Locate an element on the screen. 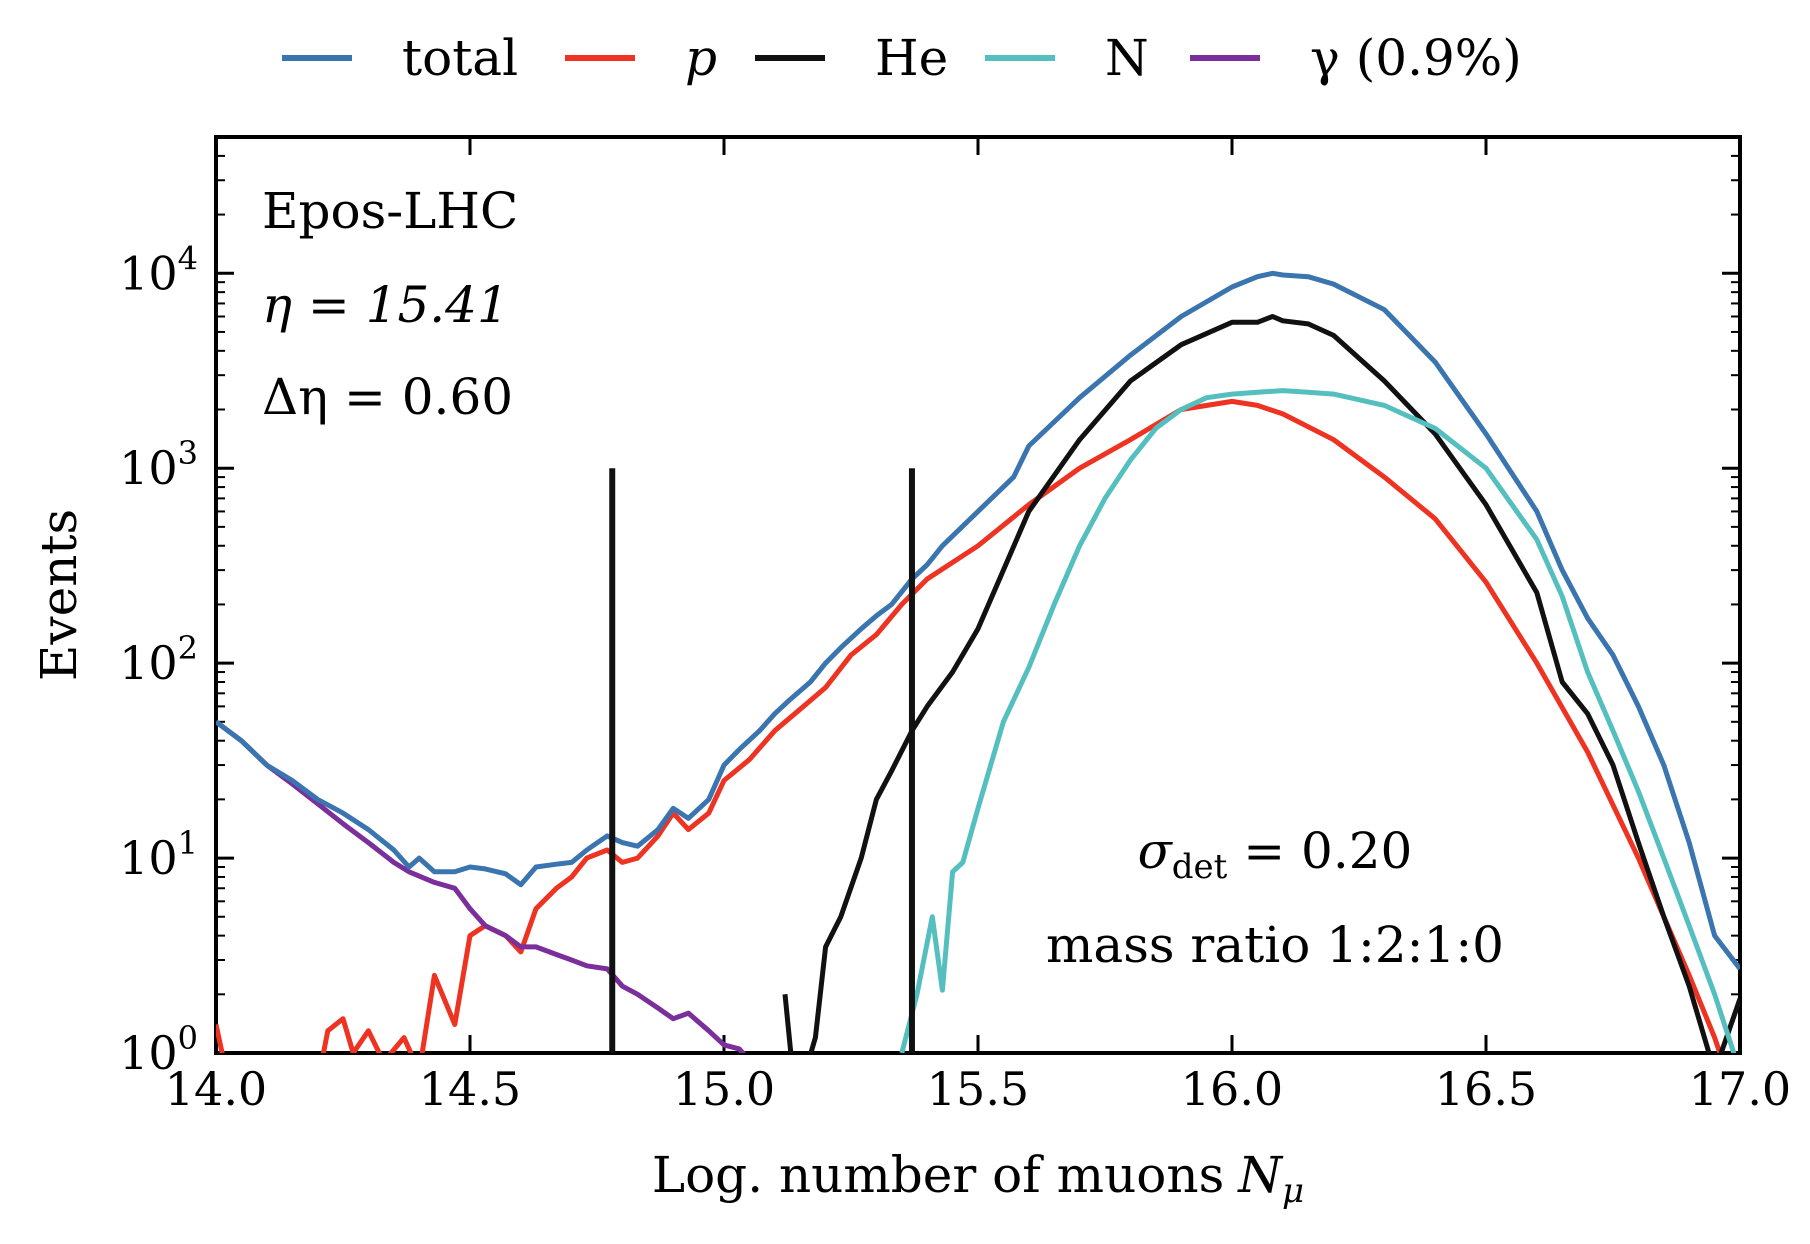 The height and width of the screenshot is (1244, 1810). x-axis-title-sub: μ is located at coordinates (1293, 1191).